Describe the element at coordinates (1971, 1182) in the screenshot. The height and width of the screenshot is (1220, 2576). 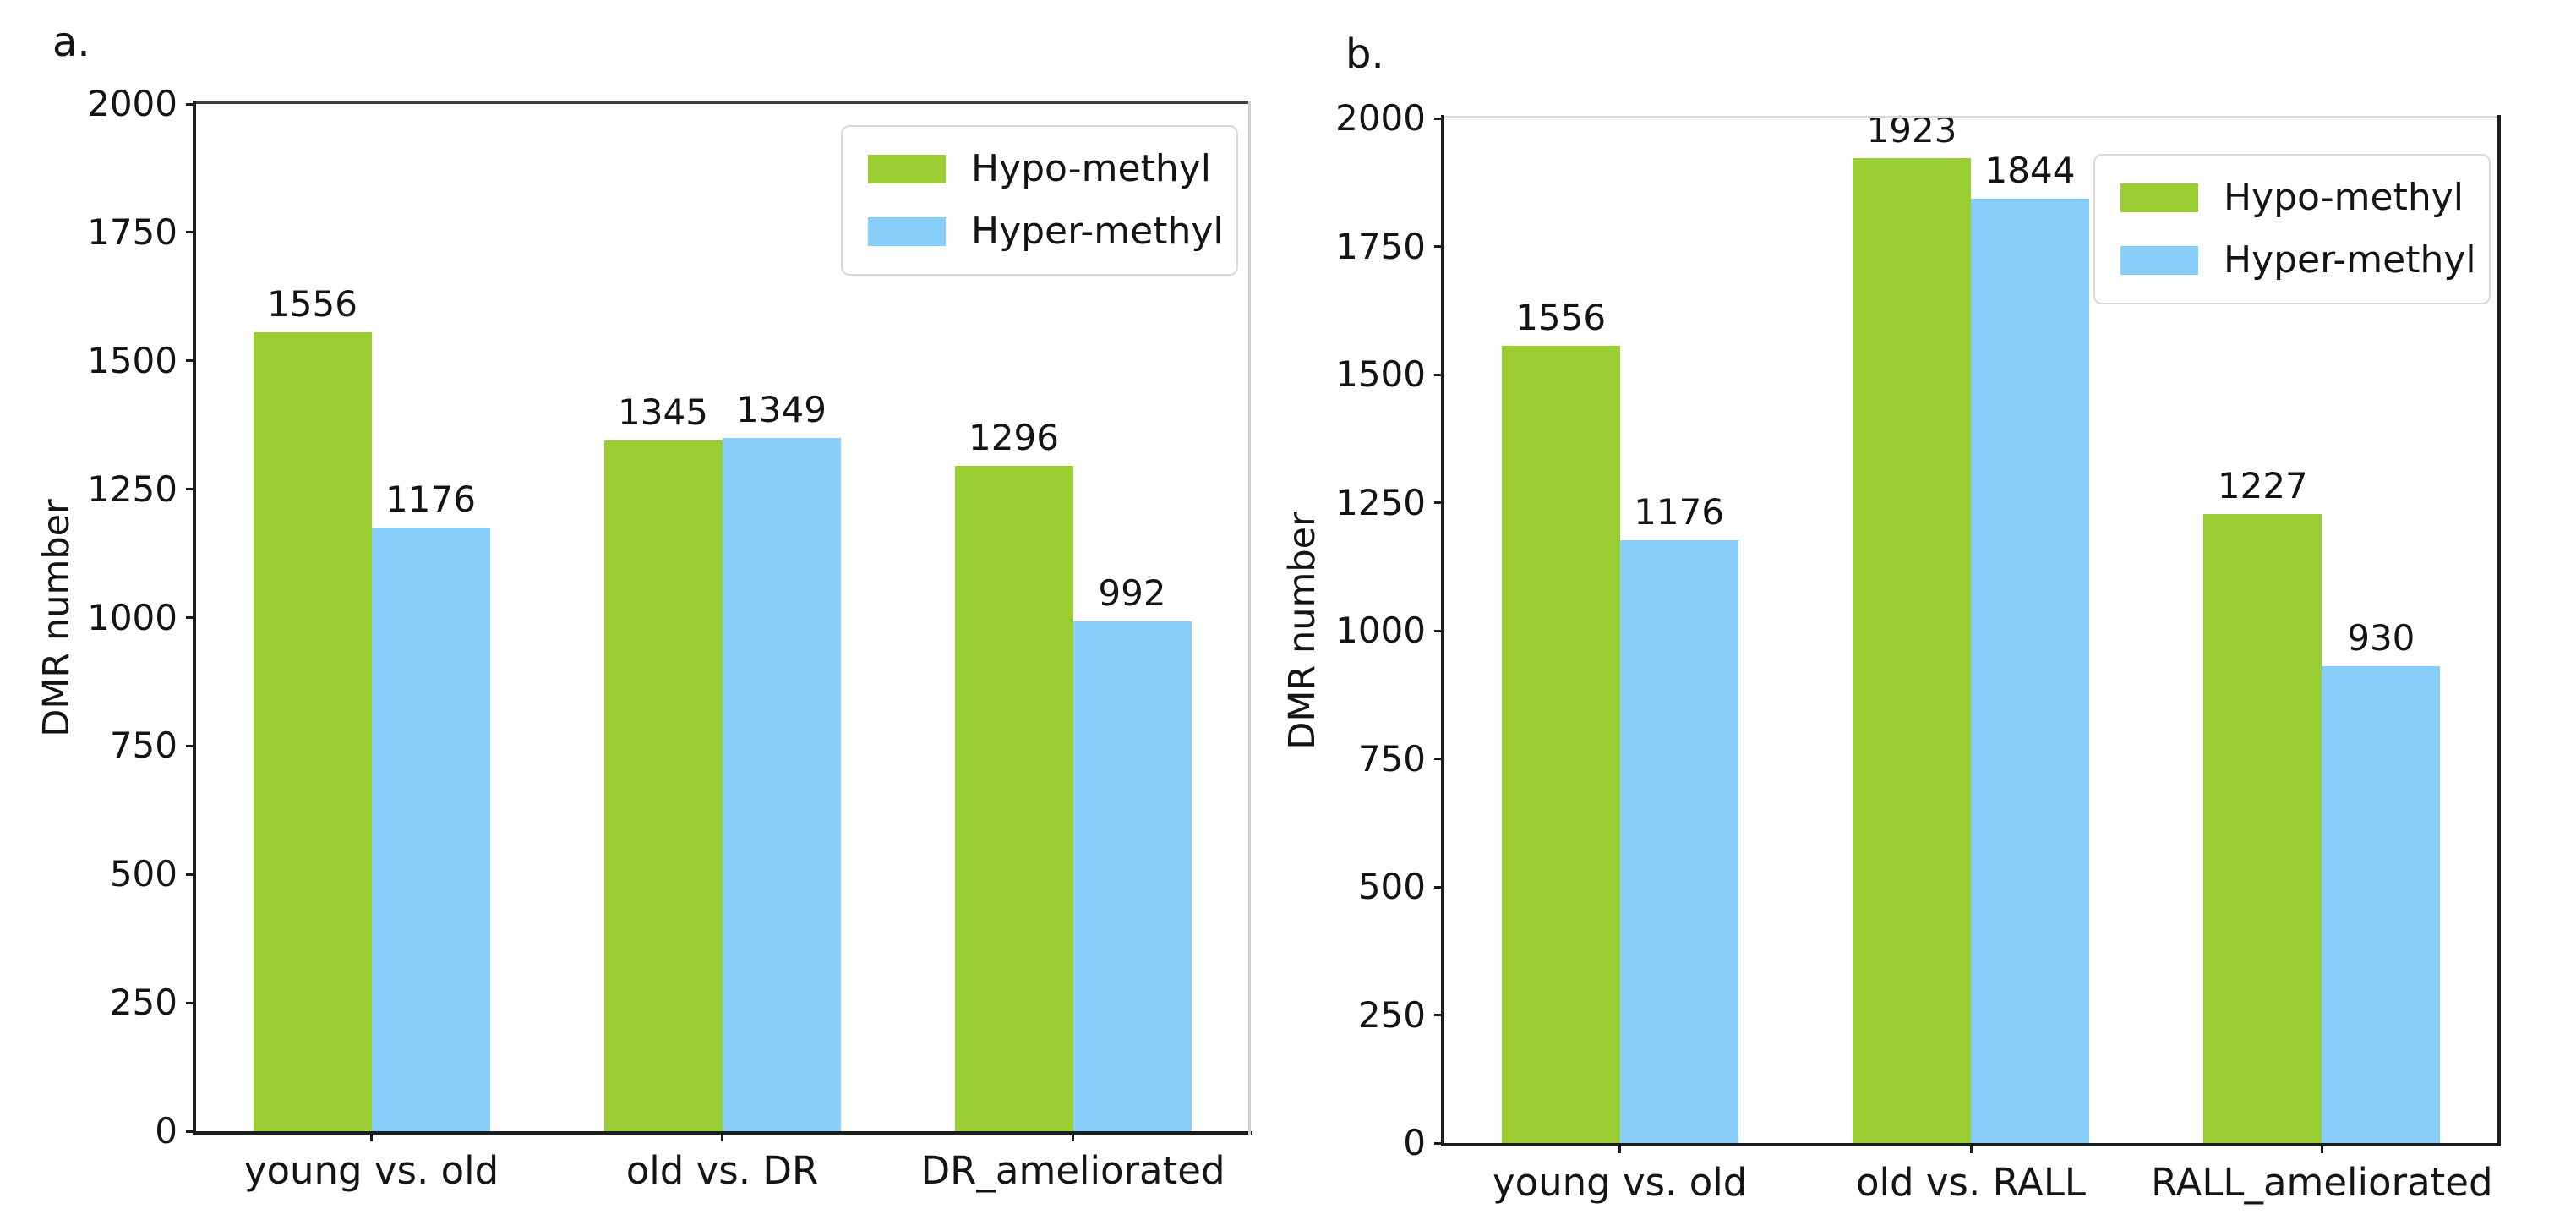
I see `x-tick-label: old vs. RALL` at that location.